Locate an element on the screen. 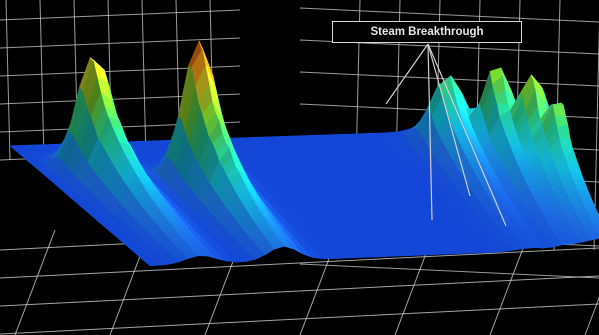 This screenshot has height=335, width=599. annotation-arrows is located at coordinates (446, 135).